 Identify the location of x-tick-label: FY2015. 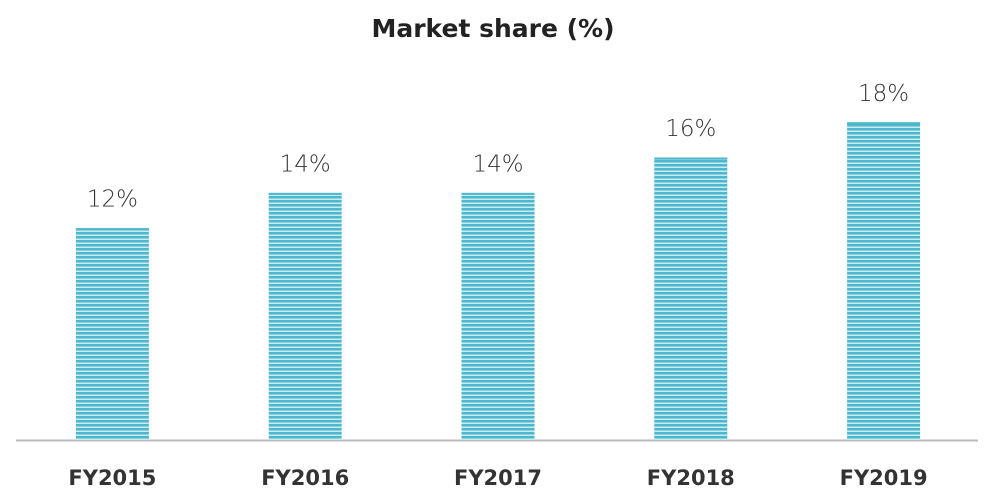
(112, 478).